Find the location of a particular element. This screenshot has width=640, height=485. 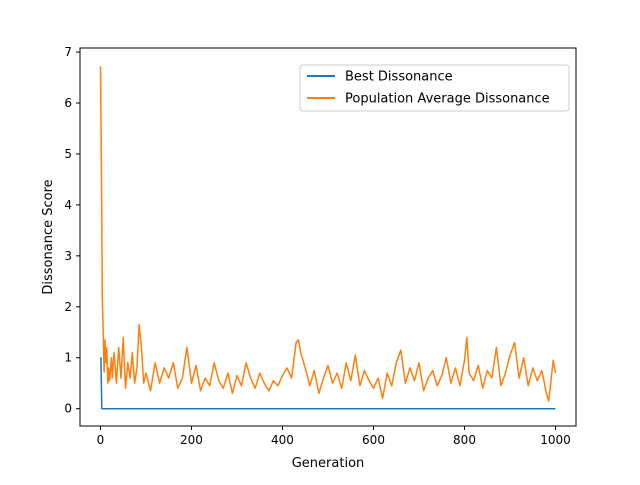

y-tick-label: 7 is located at coordinates (68, 52).